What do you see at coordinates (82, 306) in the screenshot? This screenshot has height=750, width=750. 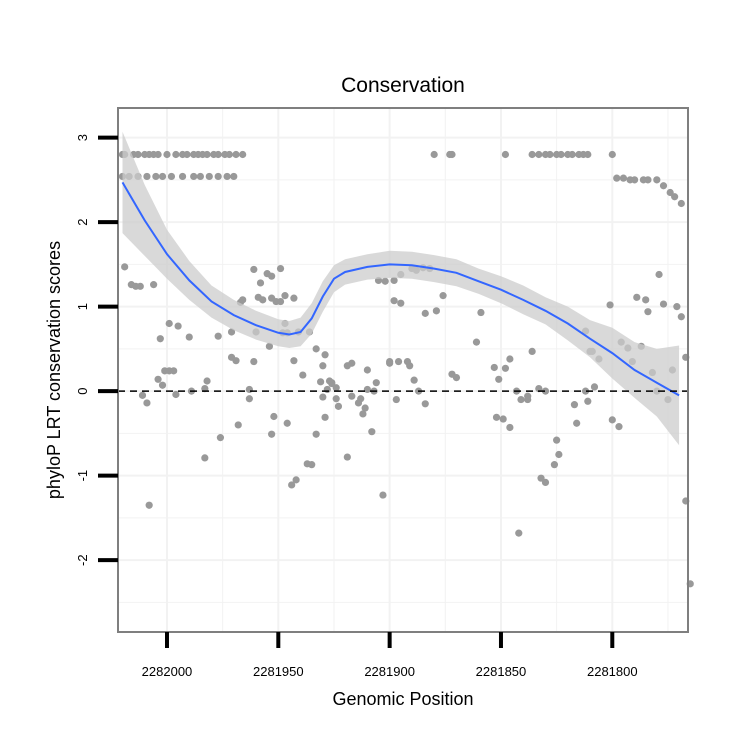 I see `y-tick-label: 1` at bounding box center [82, 306].